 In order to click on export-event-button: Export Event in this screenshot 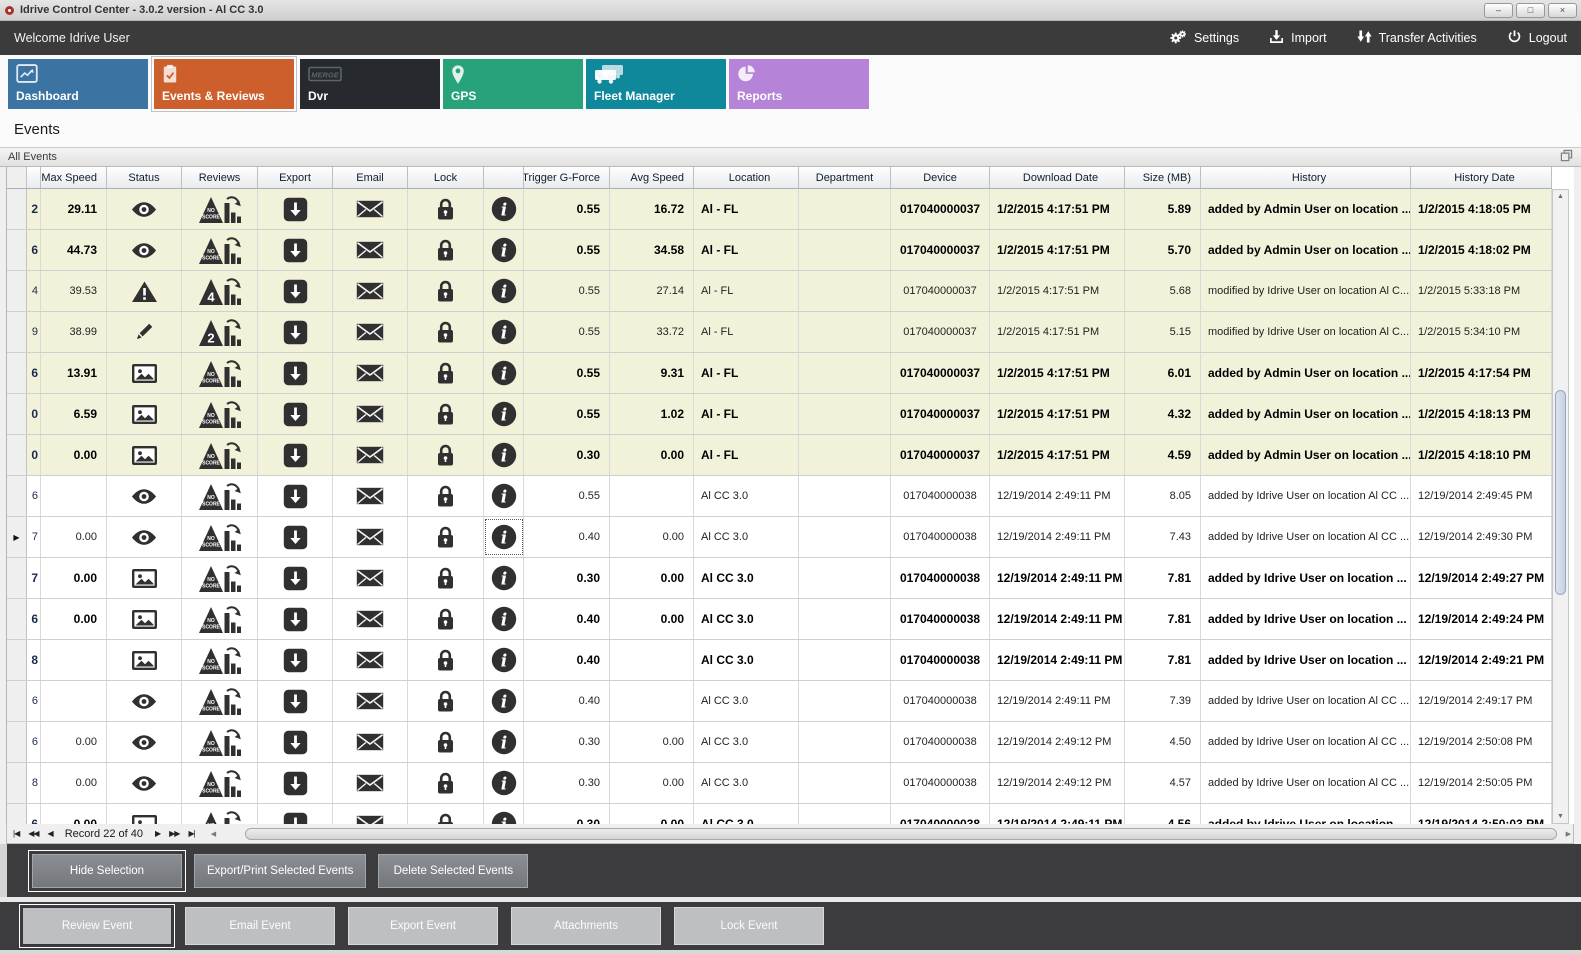, I will do `click(423, 926)`.